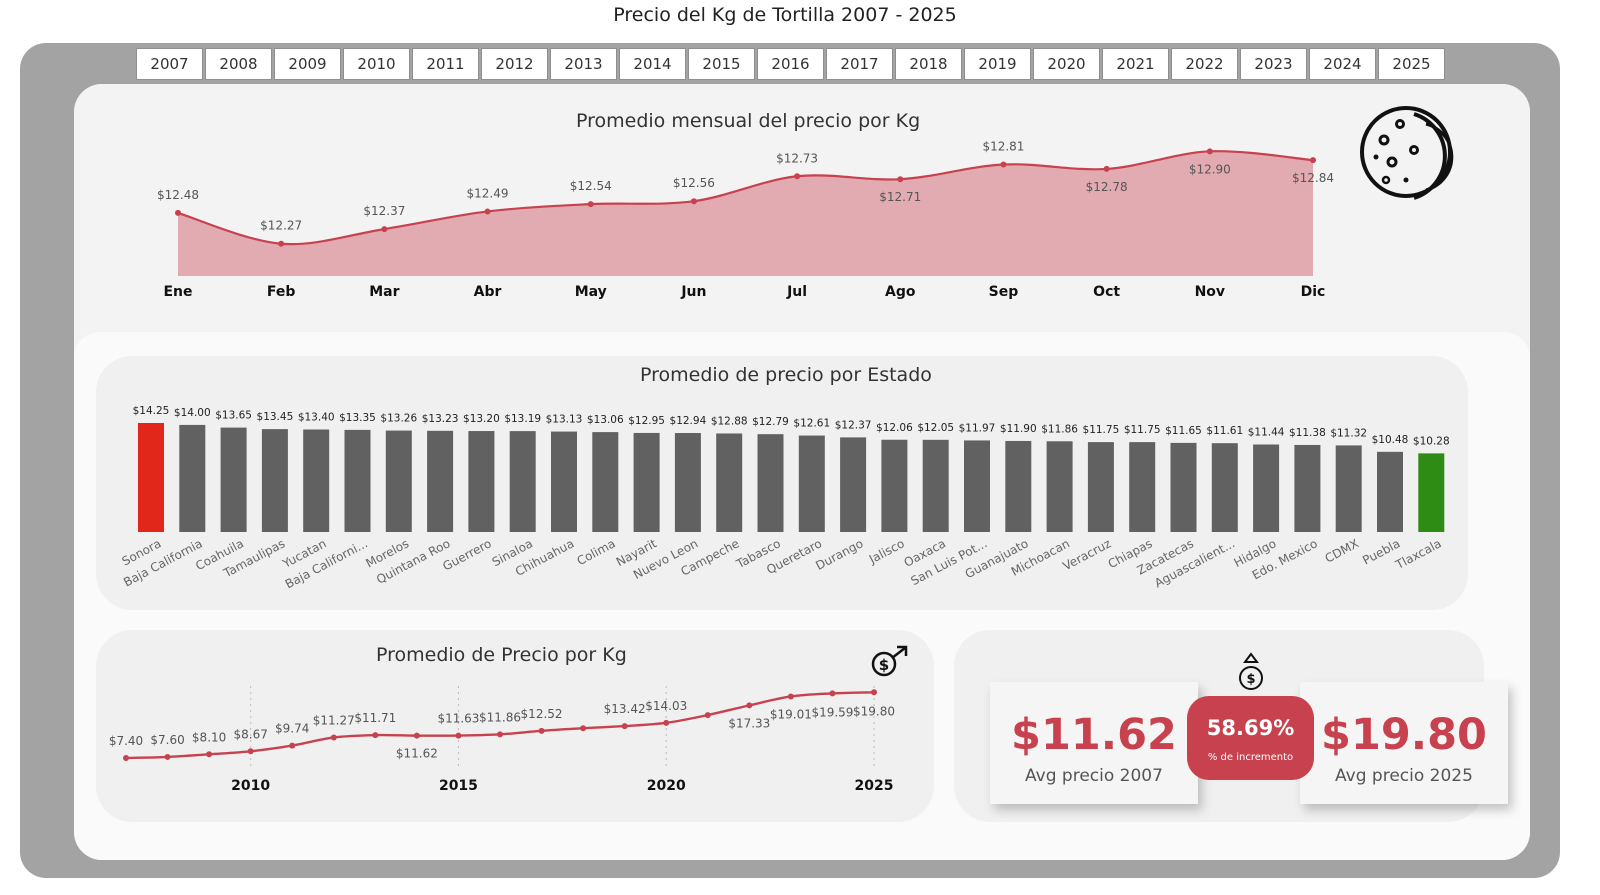 This screenshot has width=1600, height=895. What do you see at coordinates (928, 64) in the screenshot?
I see `year-button-2018: 2018` at bounding box center [928, 64].